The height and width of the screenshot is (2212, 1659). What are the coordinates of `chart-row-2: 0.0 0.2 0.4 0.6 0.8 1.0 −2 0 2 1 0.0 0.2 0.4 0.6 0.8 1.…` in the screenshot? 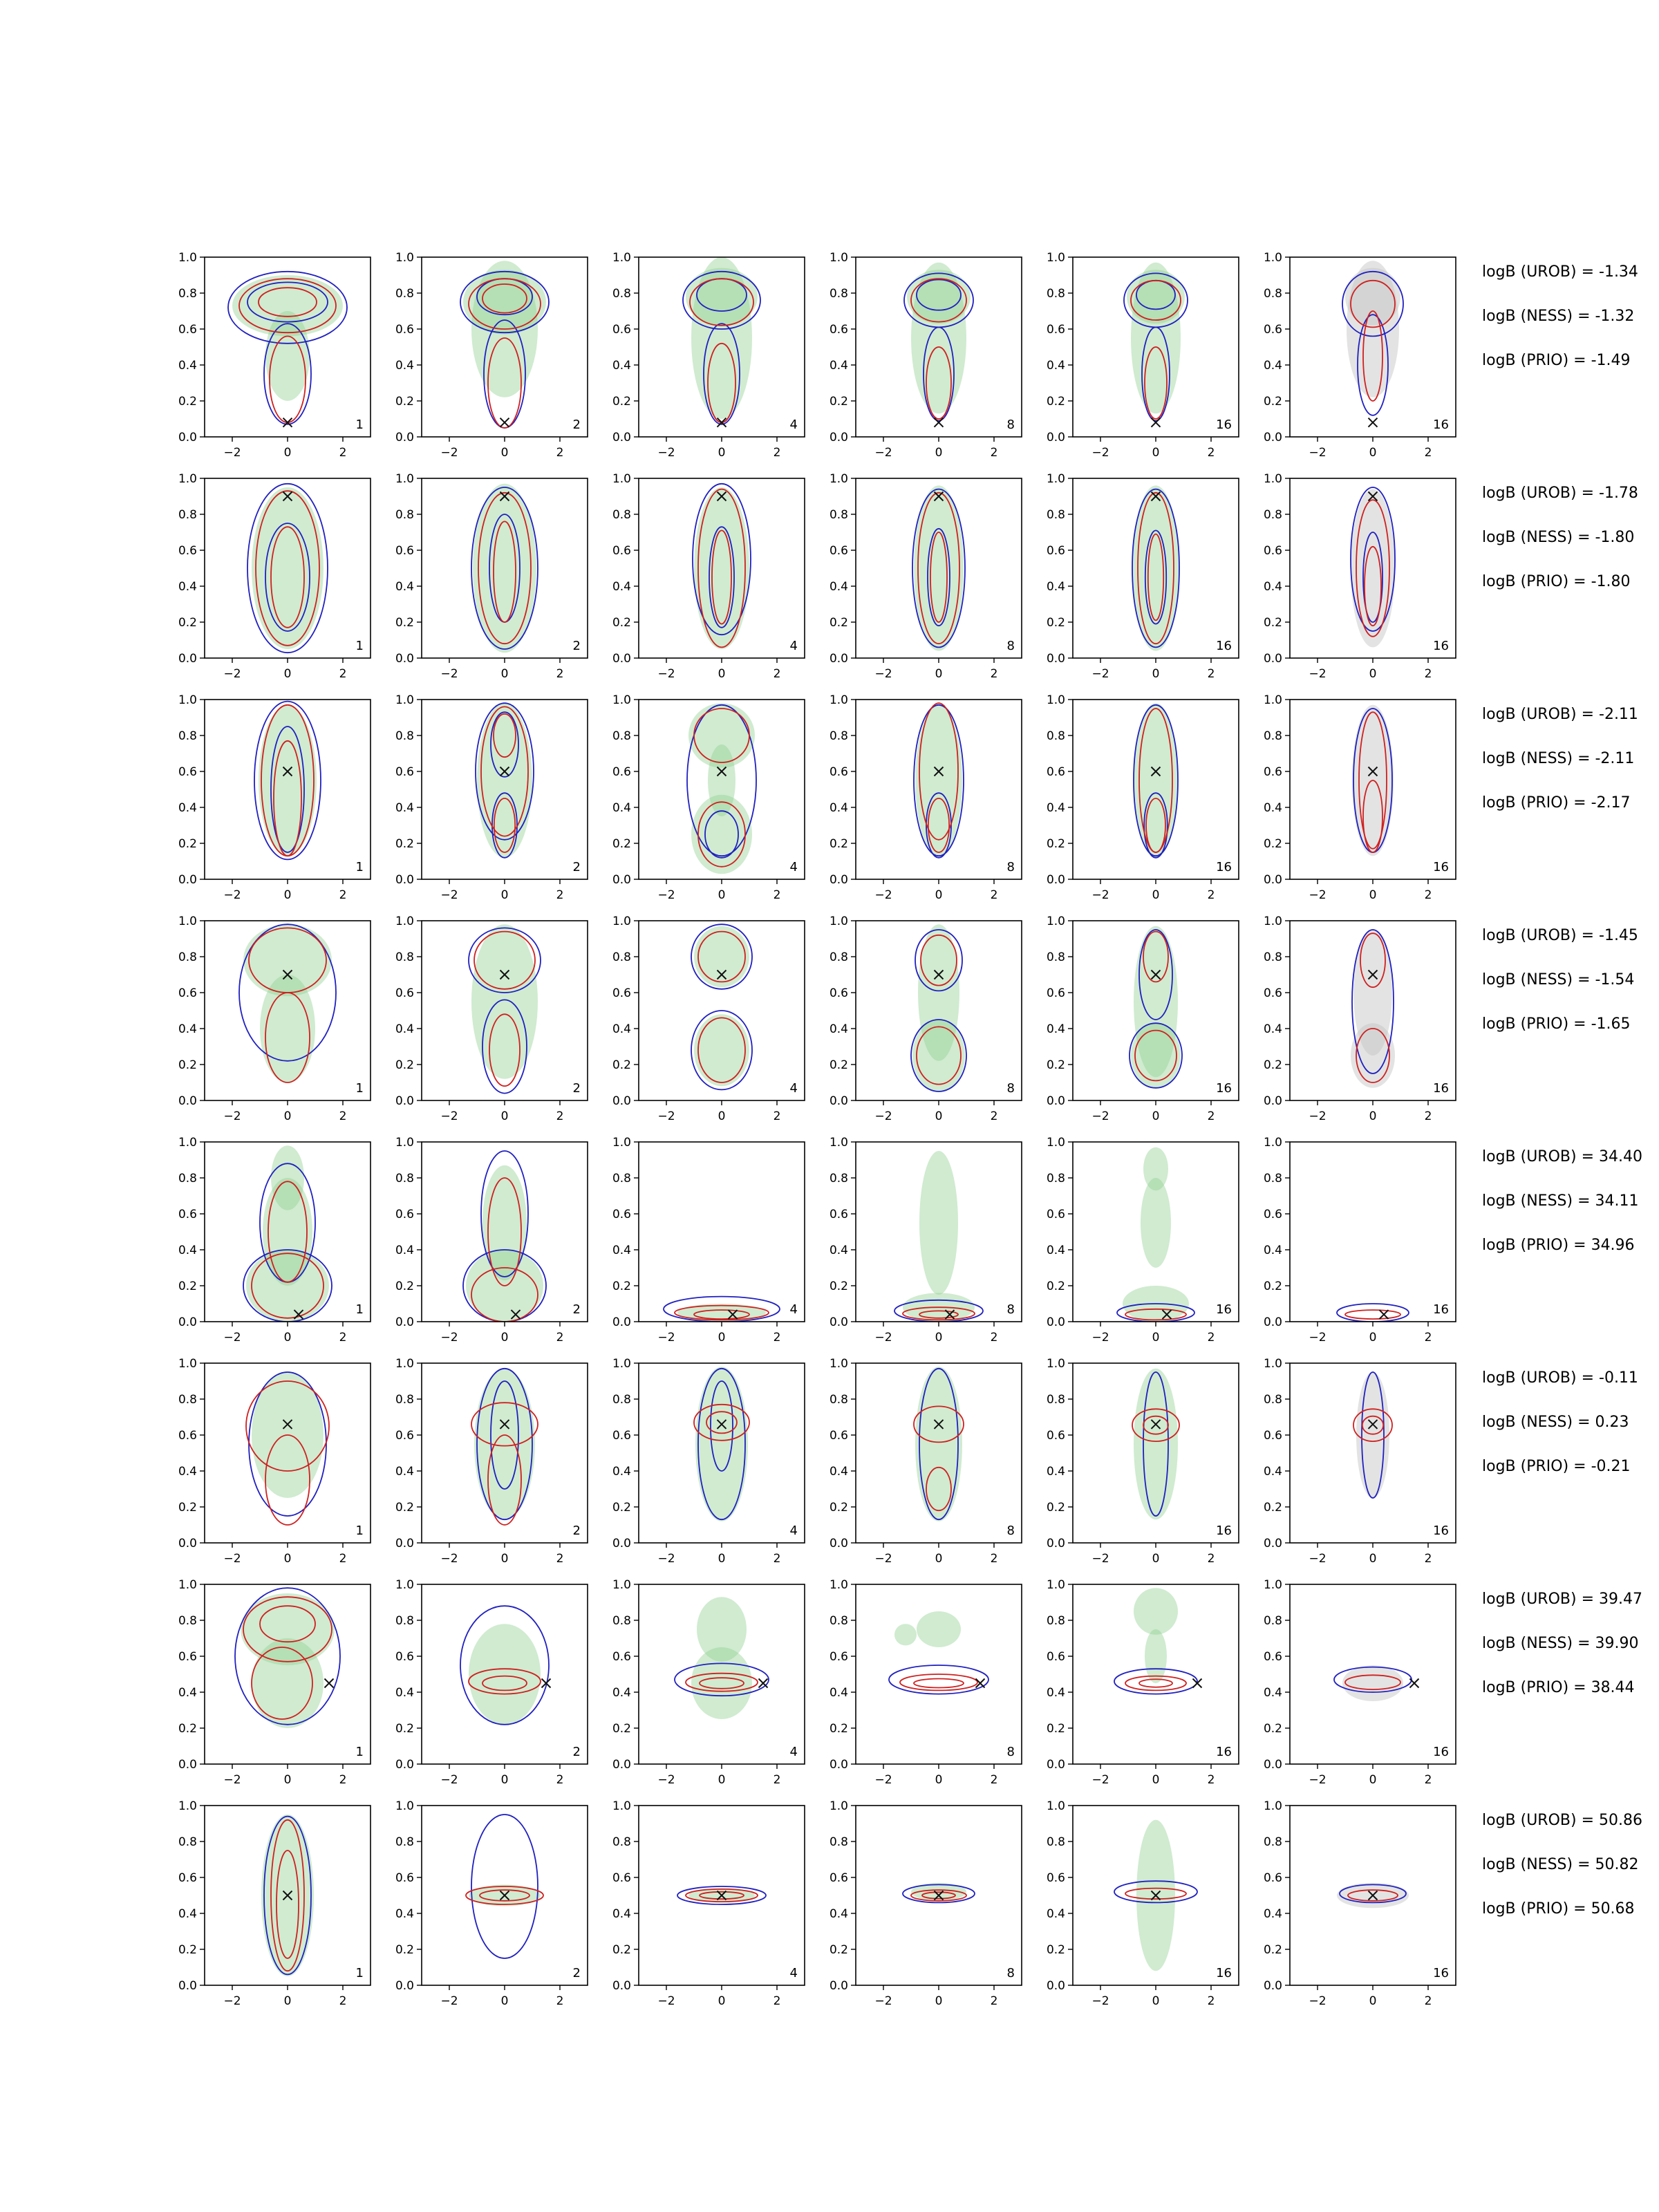 It's located at (912, 582).